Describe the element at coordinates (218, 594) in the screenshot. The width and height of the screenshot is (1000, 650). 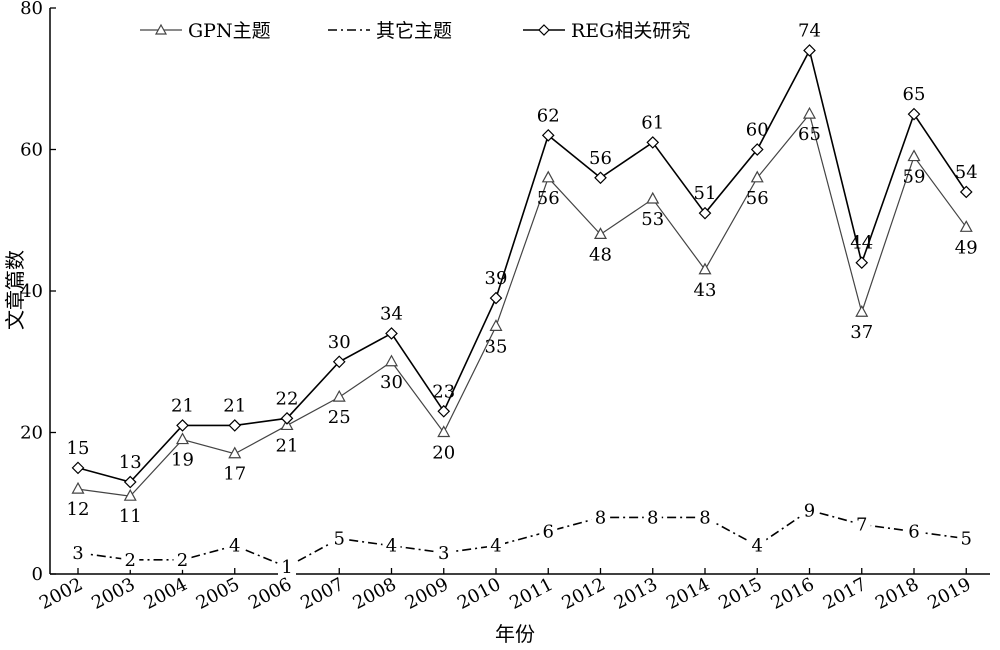
I see `x-tick-label: 2005` at that location.